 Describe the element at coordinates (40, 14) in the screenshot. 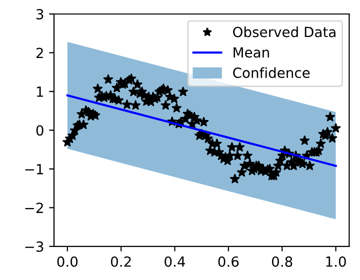

I see `y-tick-label: 3` at that location.